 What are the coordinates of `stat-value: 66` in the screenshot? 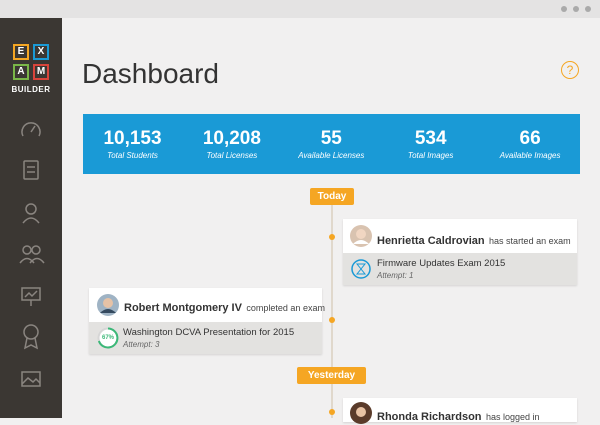 It's located at (530, 138).